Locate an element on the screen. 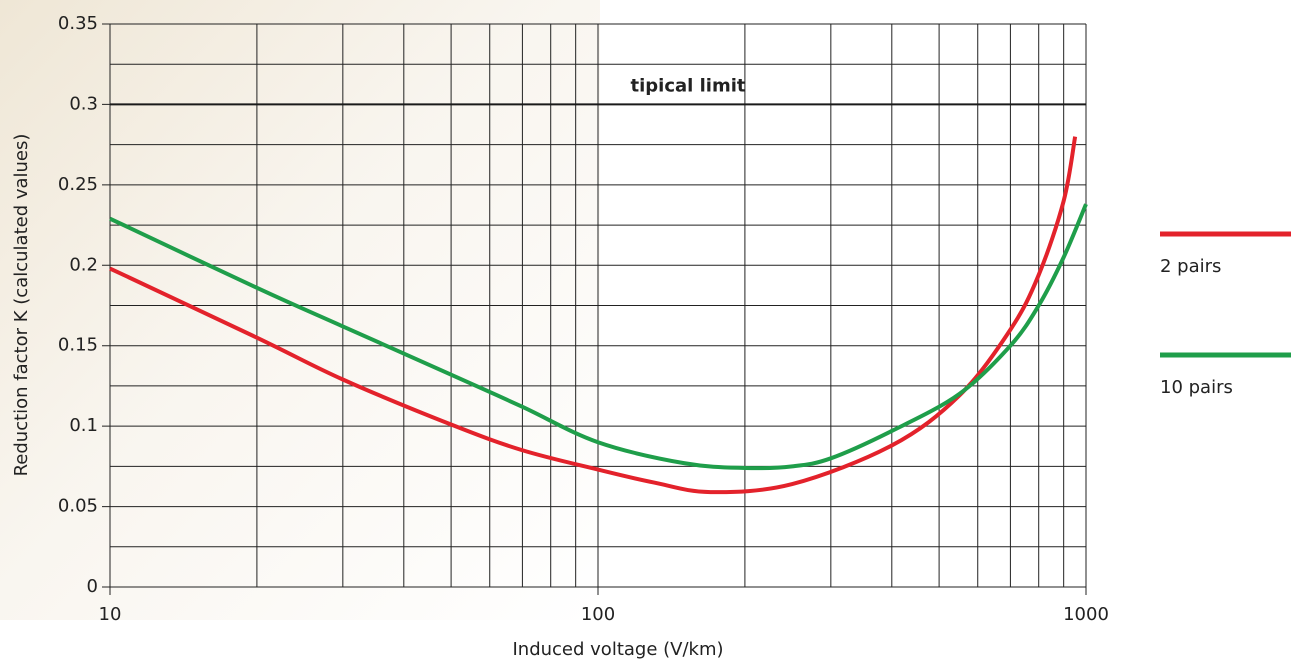  y-tick-label: 0.35 is located at coordinates (78, 23).